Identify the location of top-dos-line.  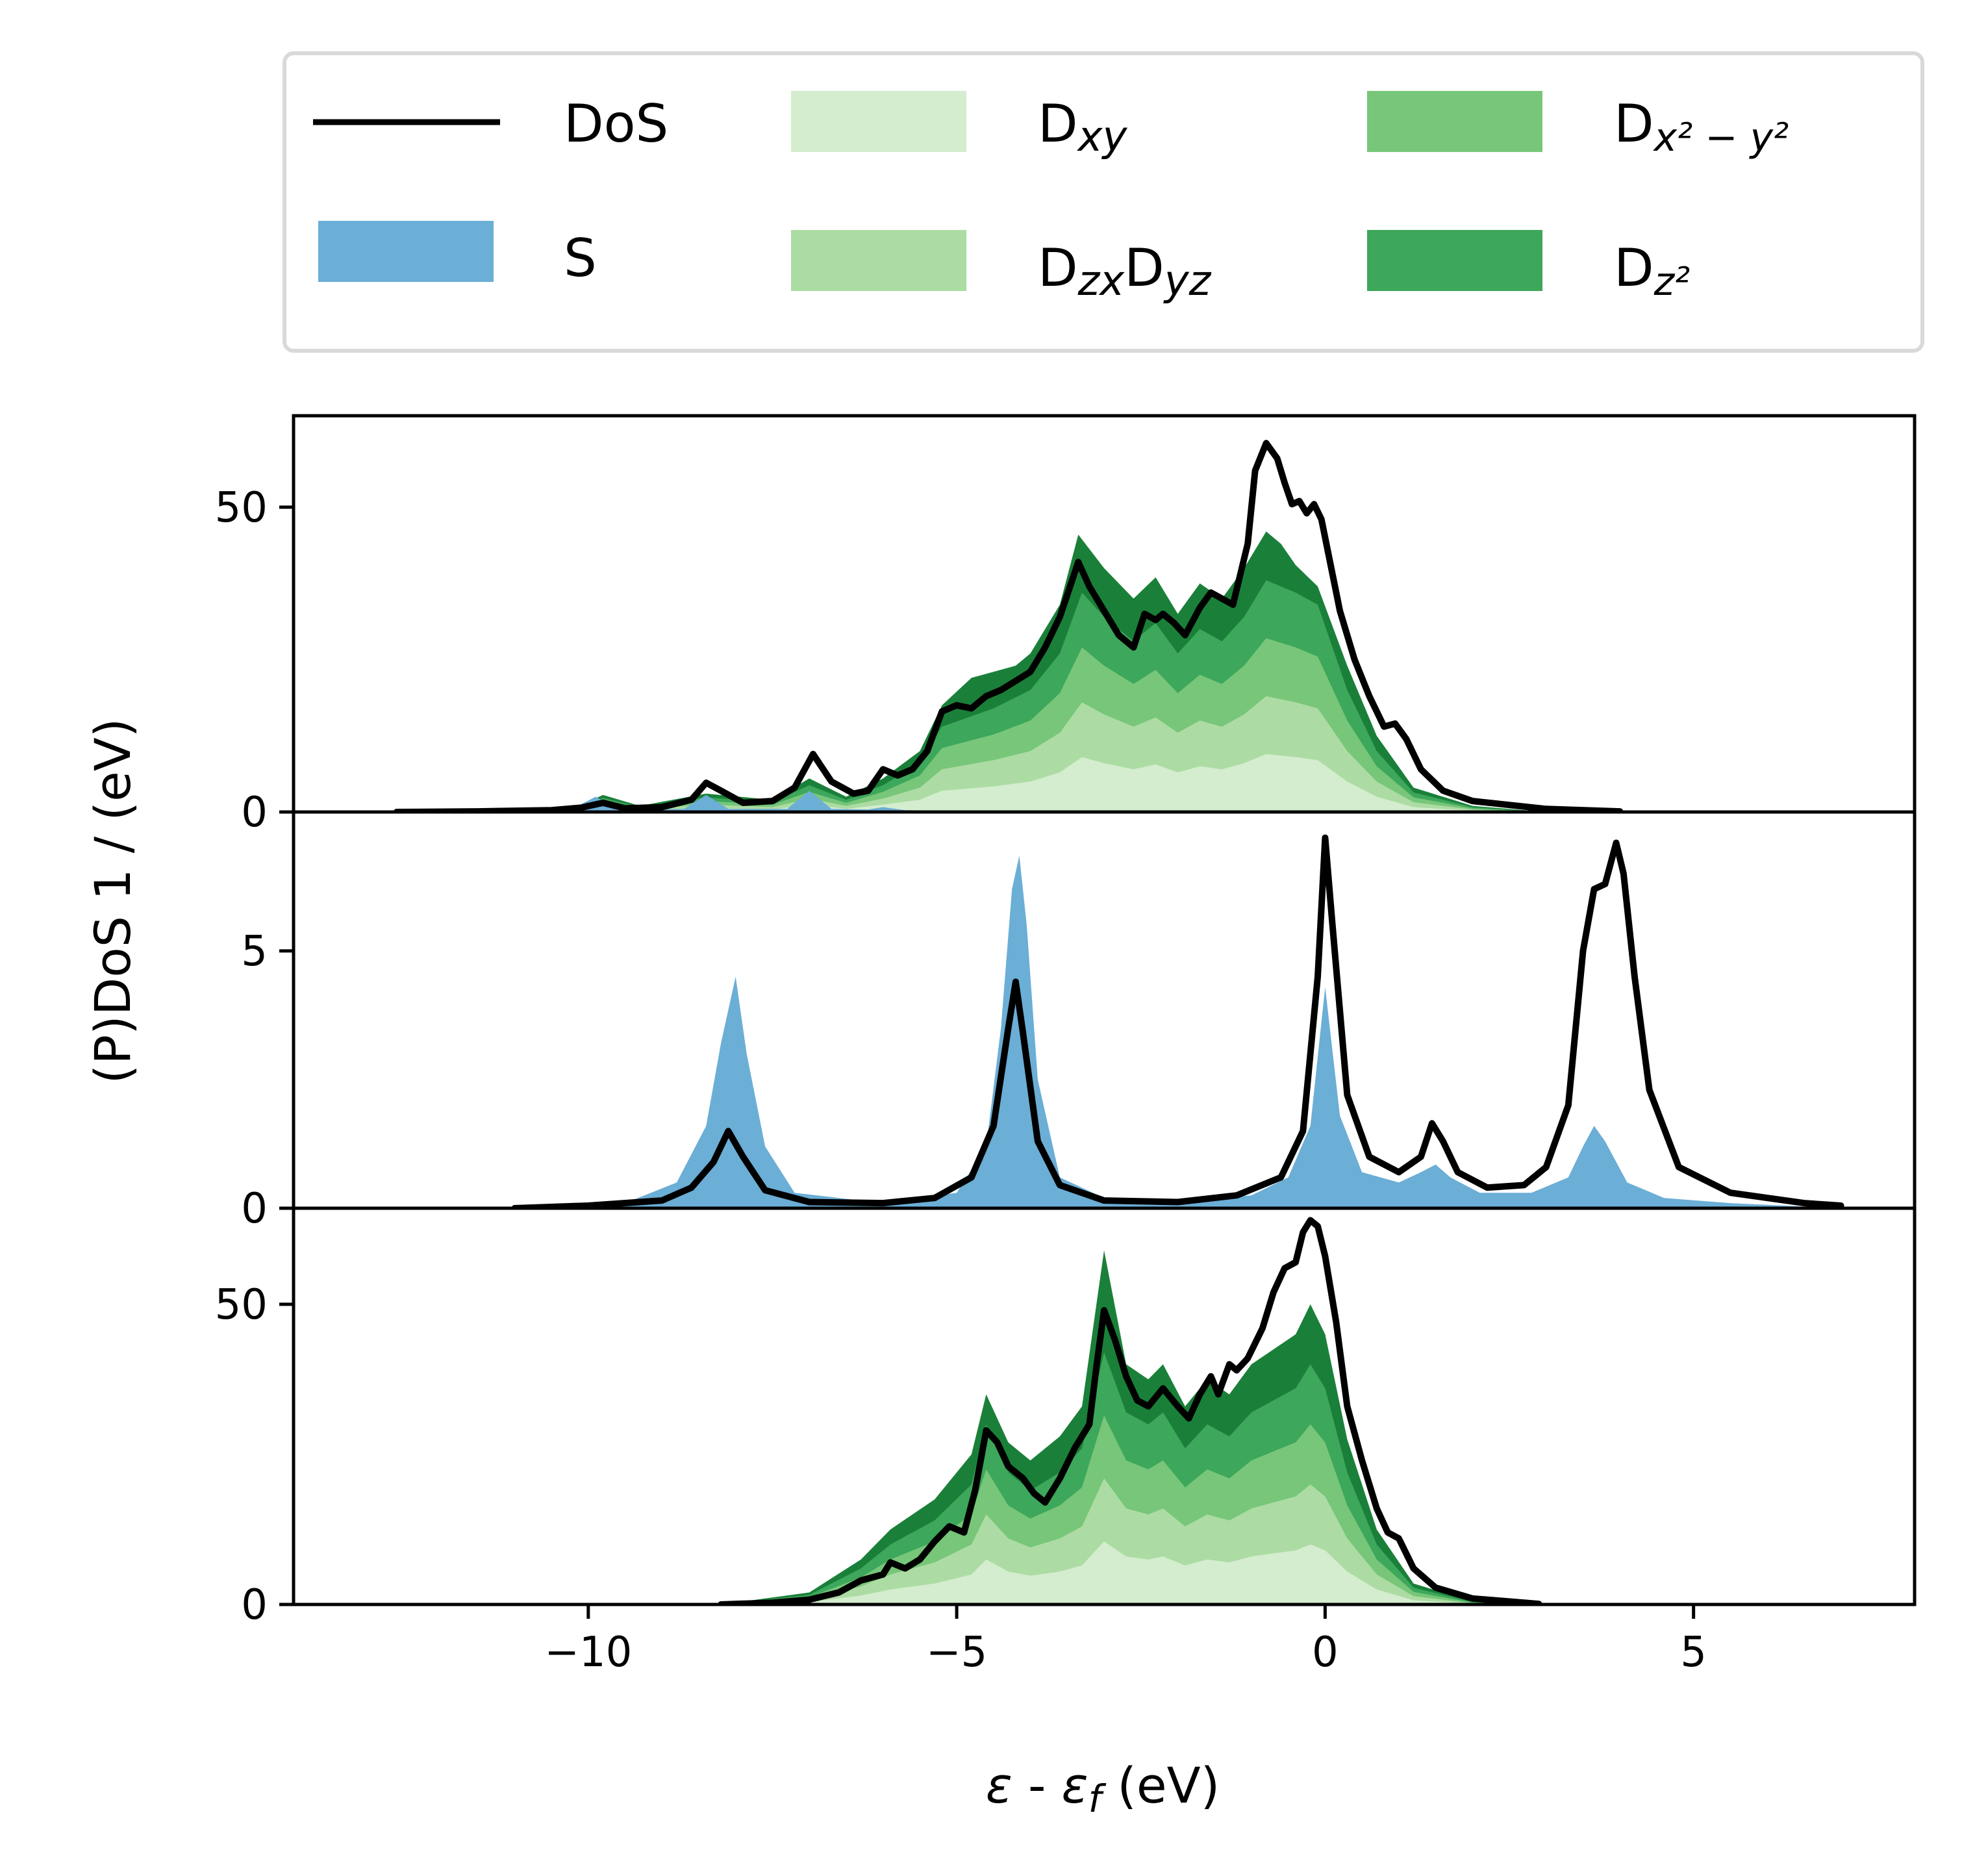
(1008, 626).